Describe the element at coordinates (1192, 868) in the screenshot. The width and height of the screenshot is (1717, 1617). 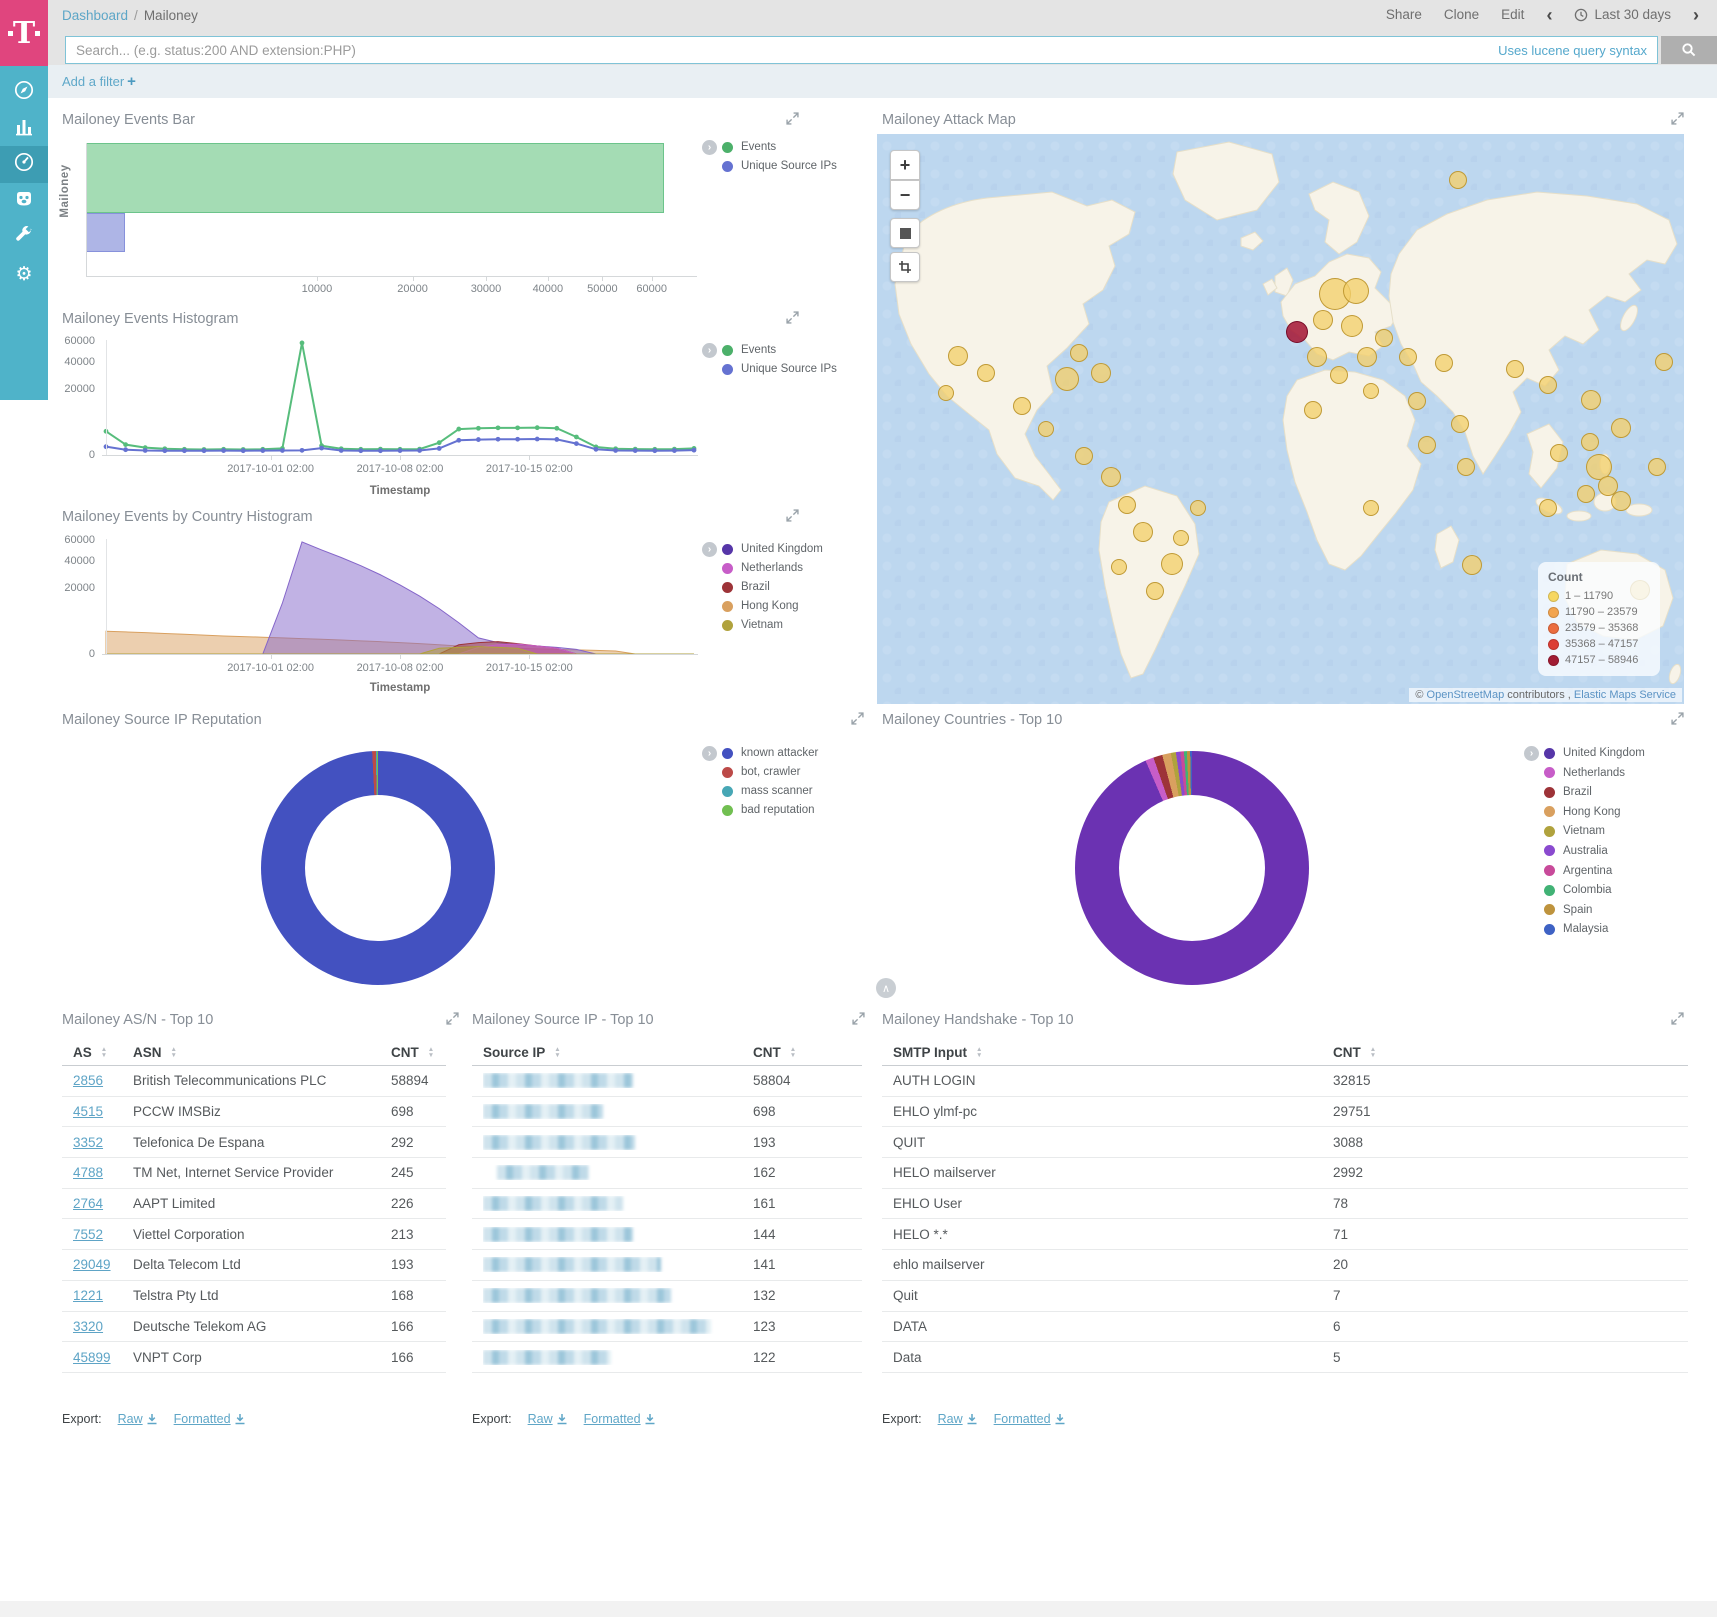
I see `countries-donut-chart` at that location.